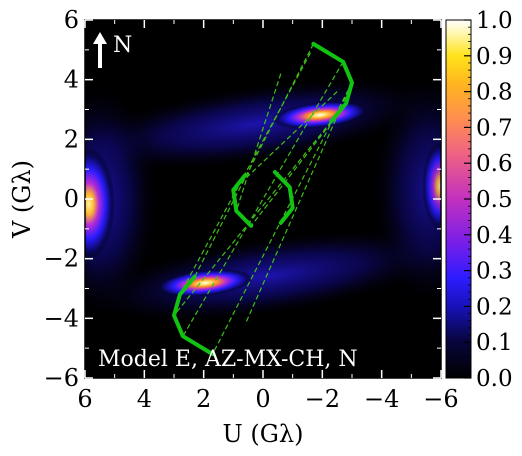  I want to click on x-tick-label: 2, so click(203, 399).